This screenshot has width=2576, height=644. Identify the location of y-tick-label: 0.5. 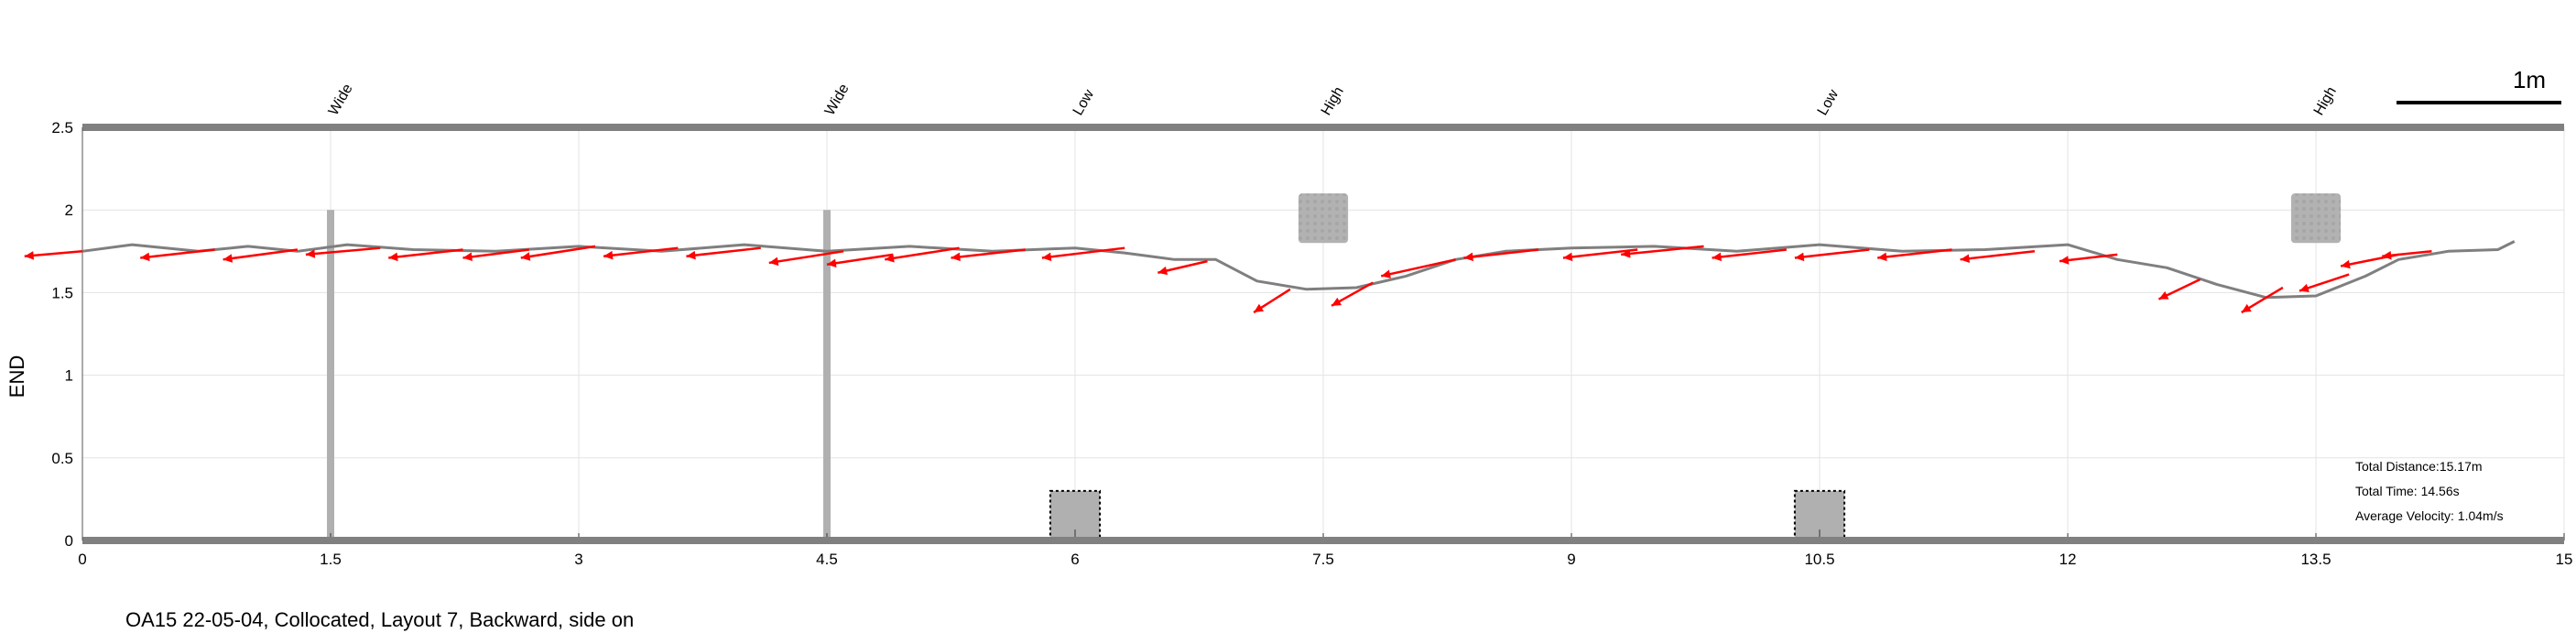
(62, 459).